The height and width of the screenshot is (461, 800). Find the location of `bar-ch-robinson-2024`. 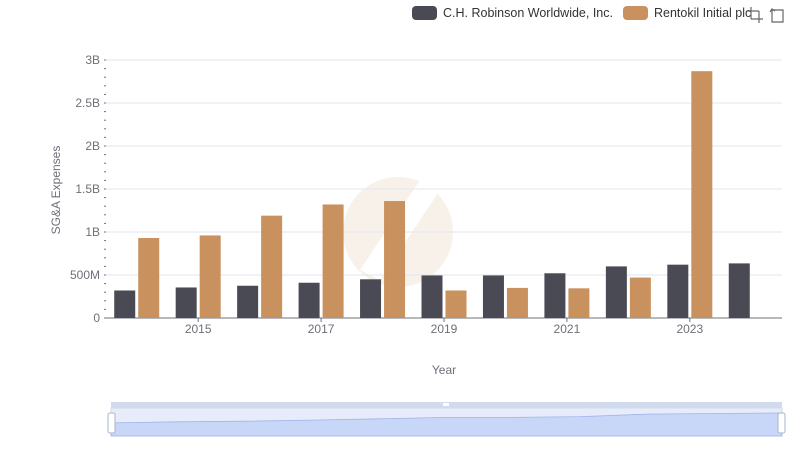

bar-ch-robinson-2024 is located at coordinates (739, 290).